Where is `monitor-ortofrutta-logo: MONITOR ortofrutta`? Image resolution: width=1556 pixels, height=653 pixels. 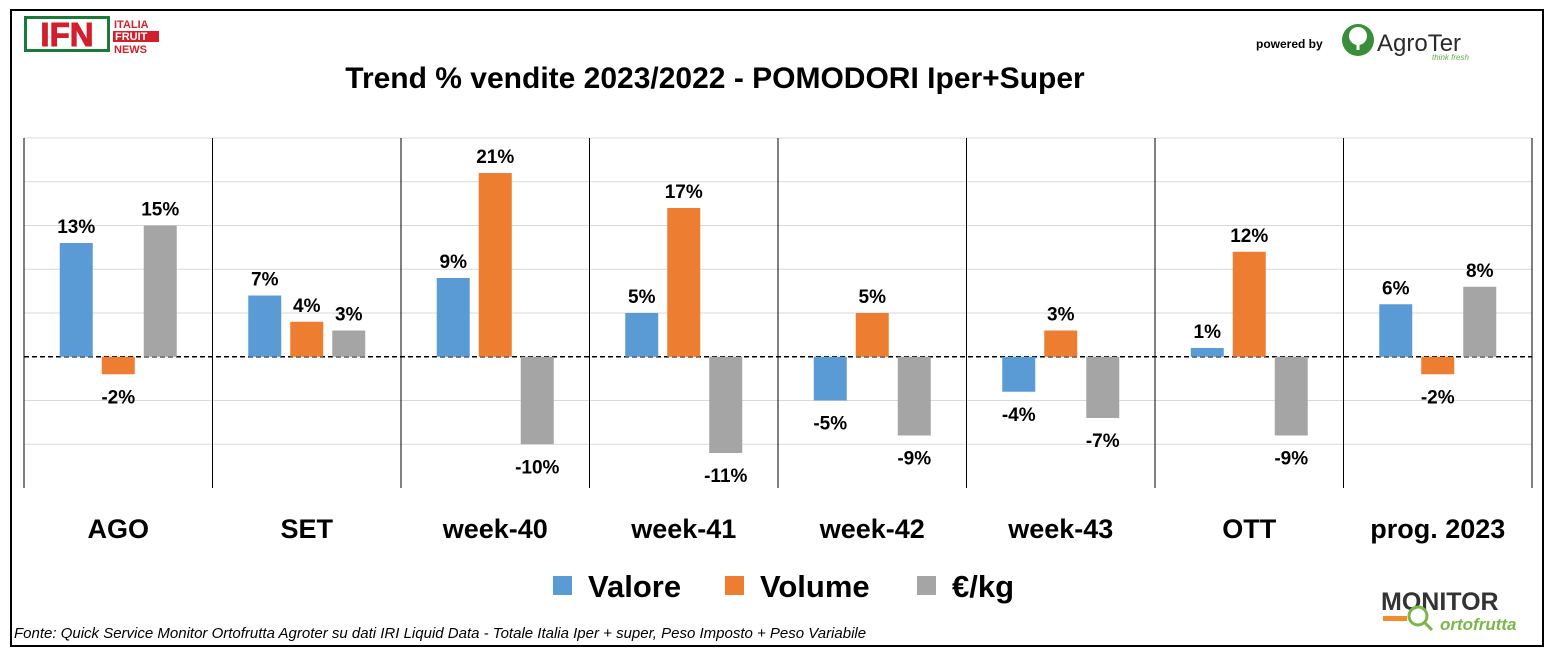 monitor-ortofrutta-logo: MONITOR ortofrutta is located at coordinates (1448, 611).